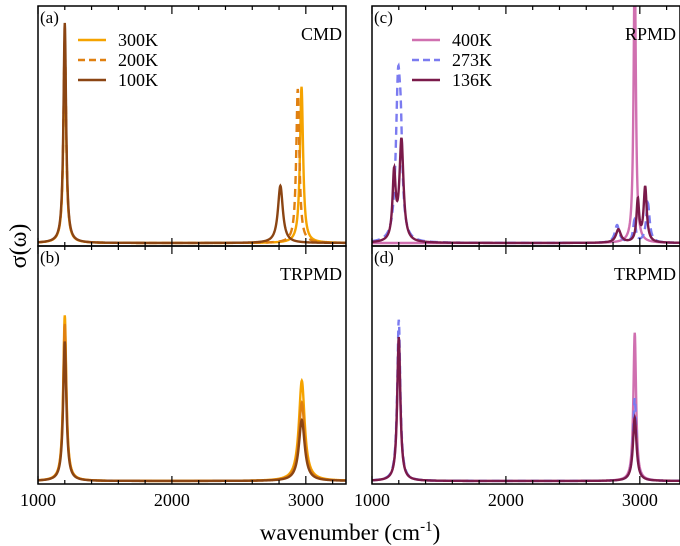 The width and height of the screenshot is (680, 546). Describe the element at coordinates (526, 191) in the screenshot. I see `series-line-136k` at that location.